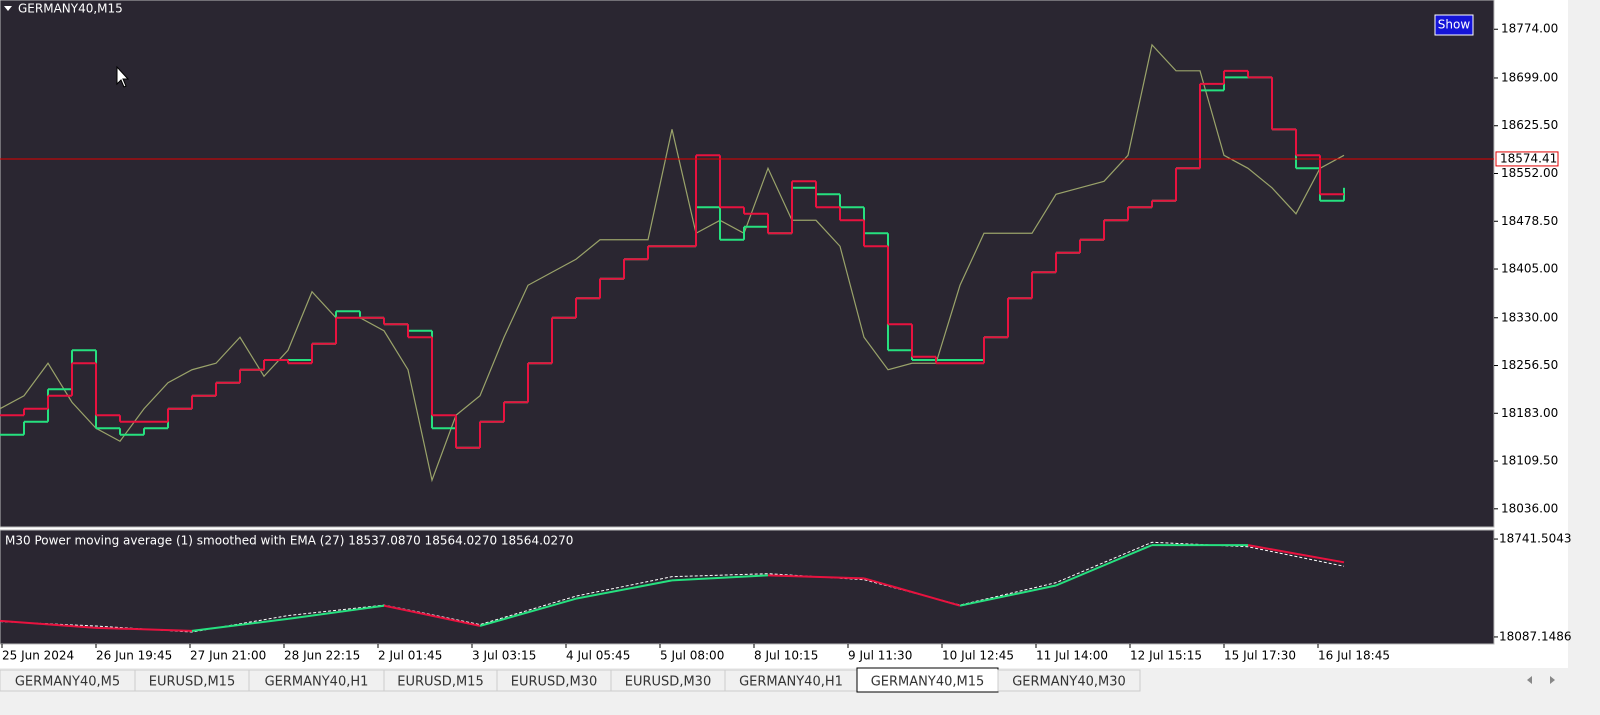 The image size is (1600, 715). Describe the element at coordinates (1529, 680) in the screenshot. I see `scroll-left` at that location.